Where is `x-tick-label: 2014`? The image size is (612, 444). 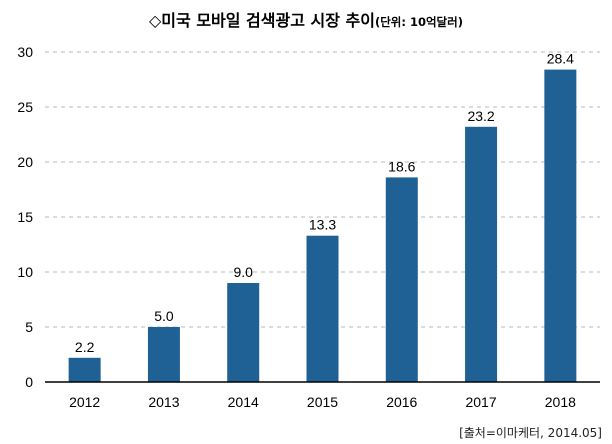
x-tick-label: 2014 is located at coordinates (243, 402).